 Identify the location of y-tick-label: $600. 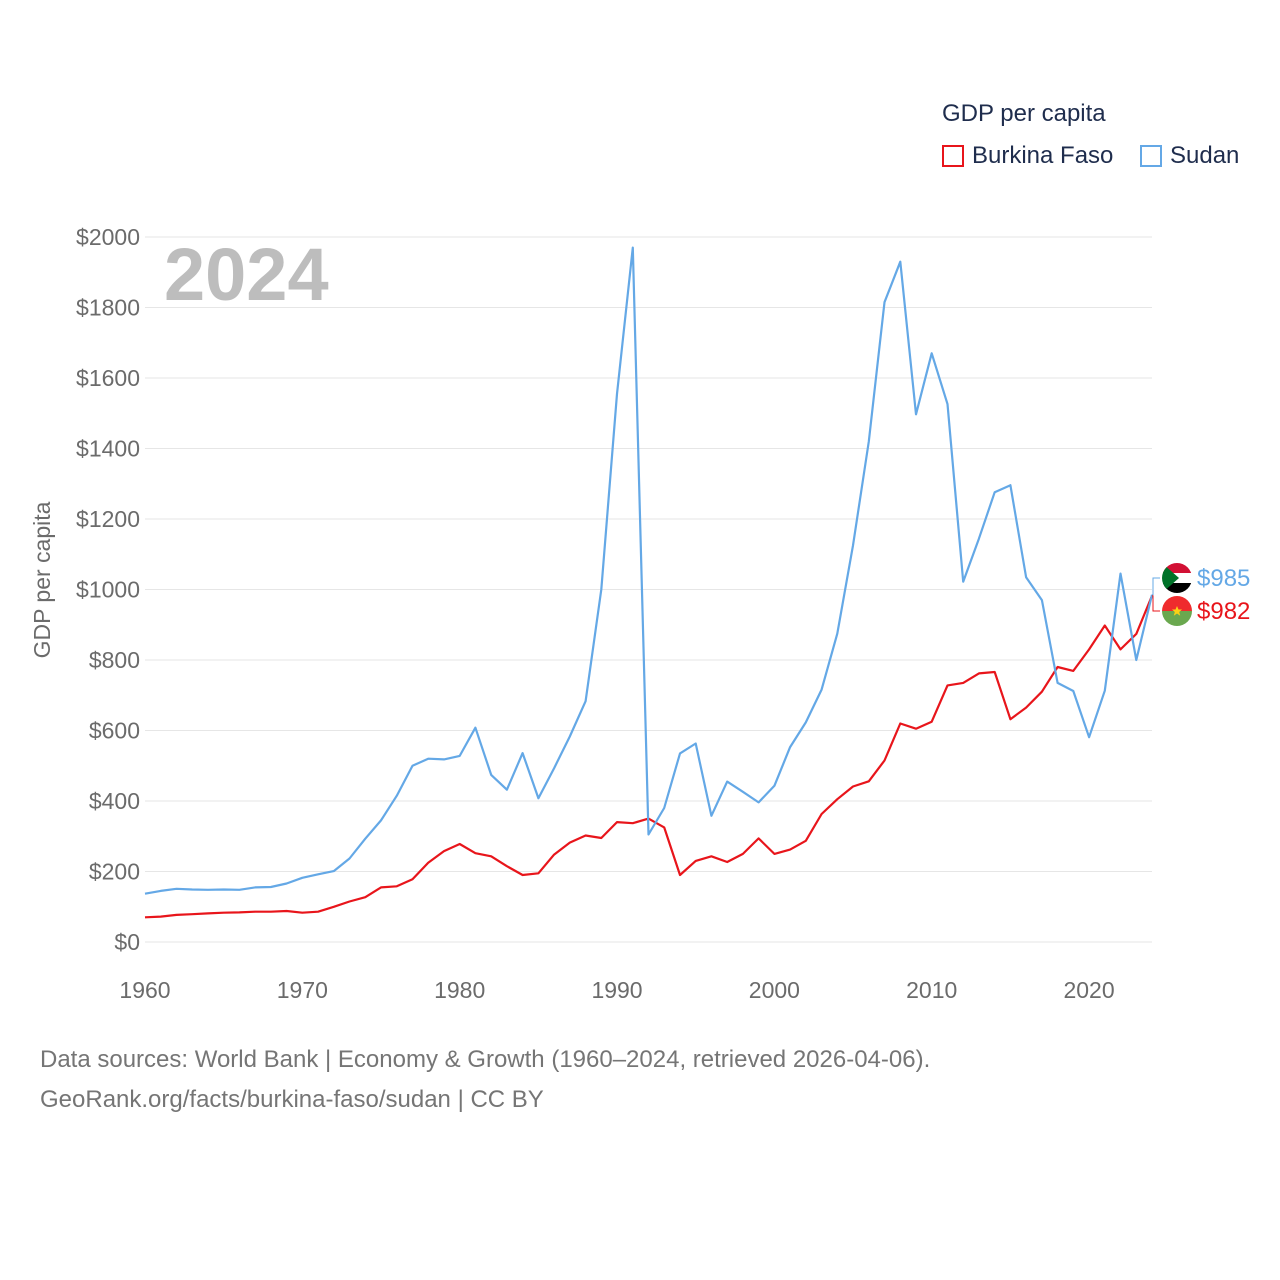
(114, 731).